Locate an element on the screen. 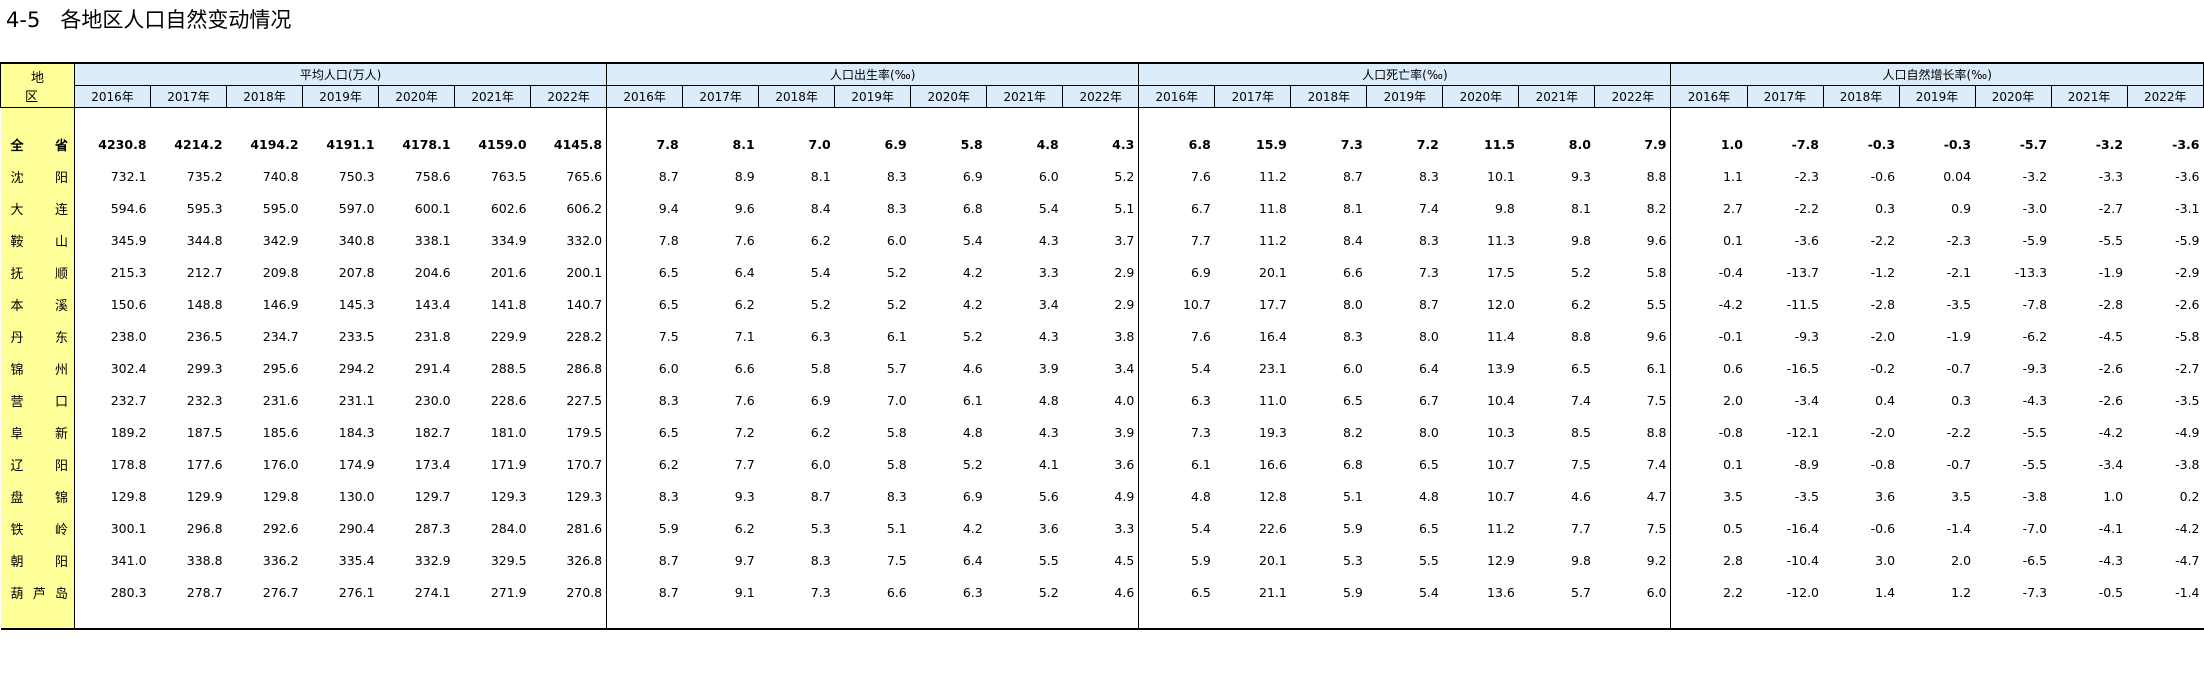 The height and width of the screenshot is (685, 2204). value-cell: -5.5 is located at coordinates (2035, 464).